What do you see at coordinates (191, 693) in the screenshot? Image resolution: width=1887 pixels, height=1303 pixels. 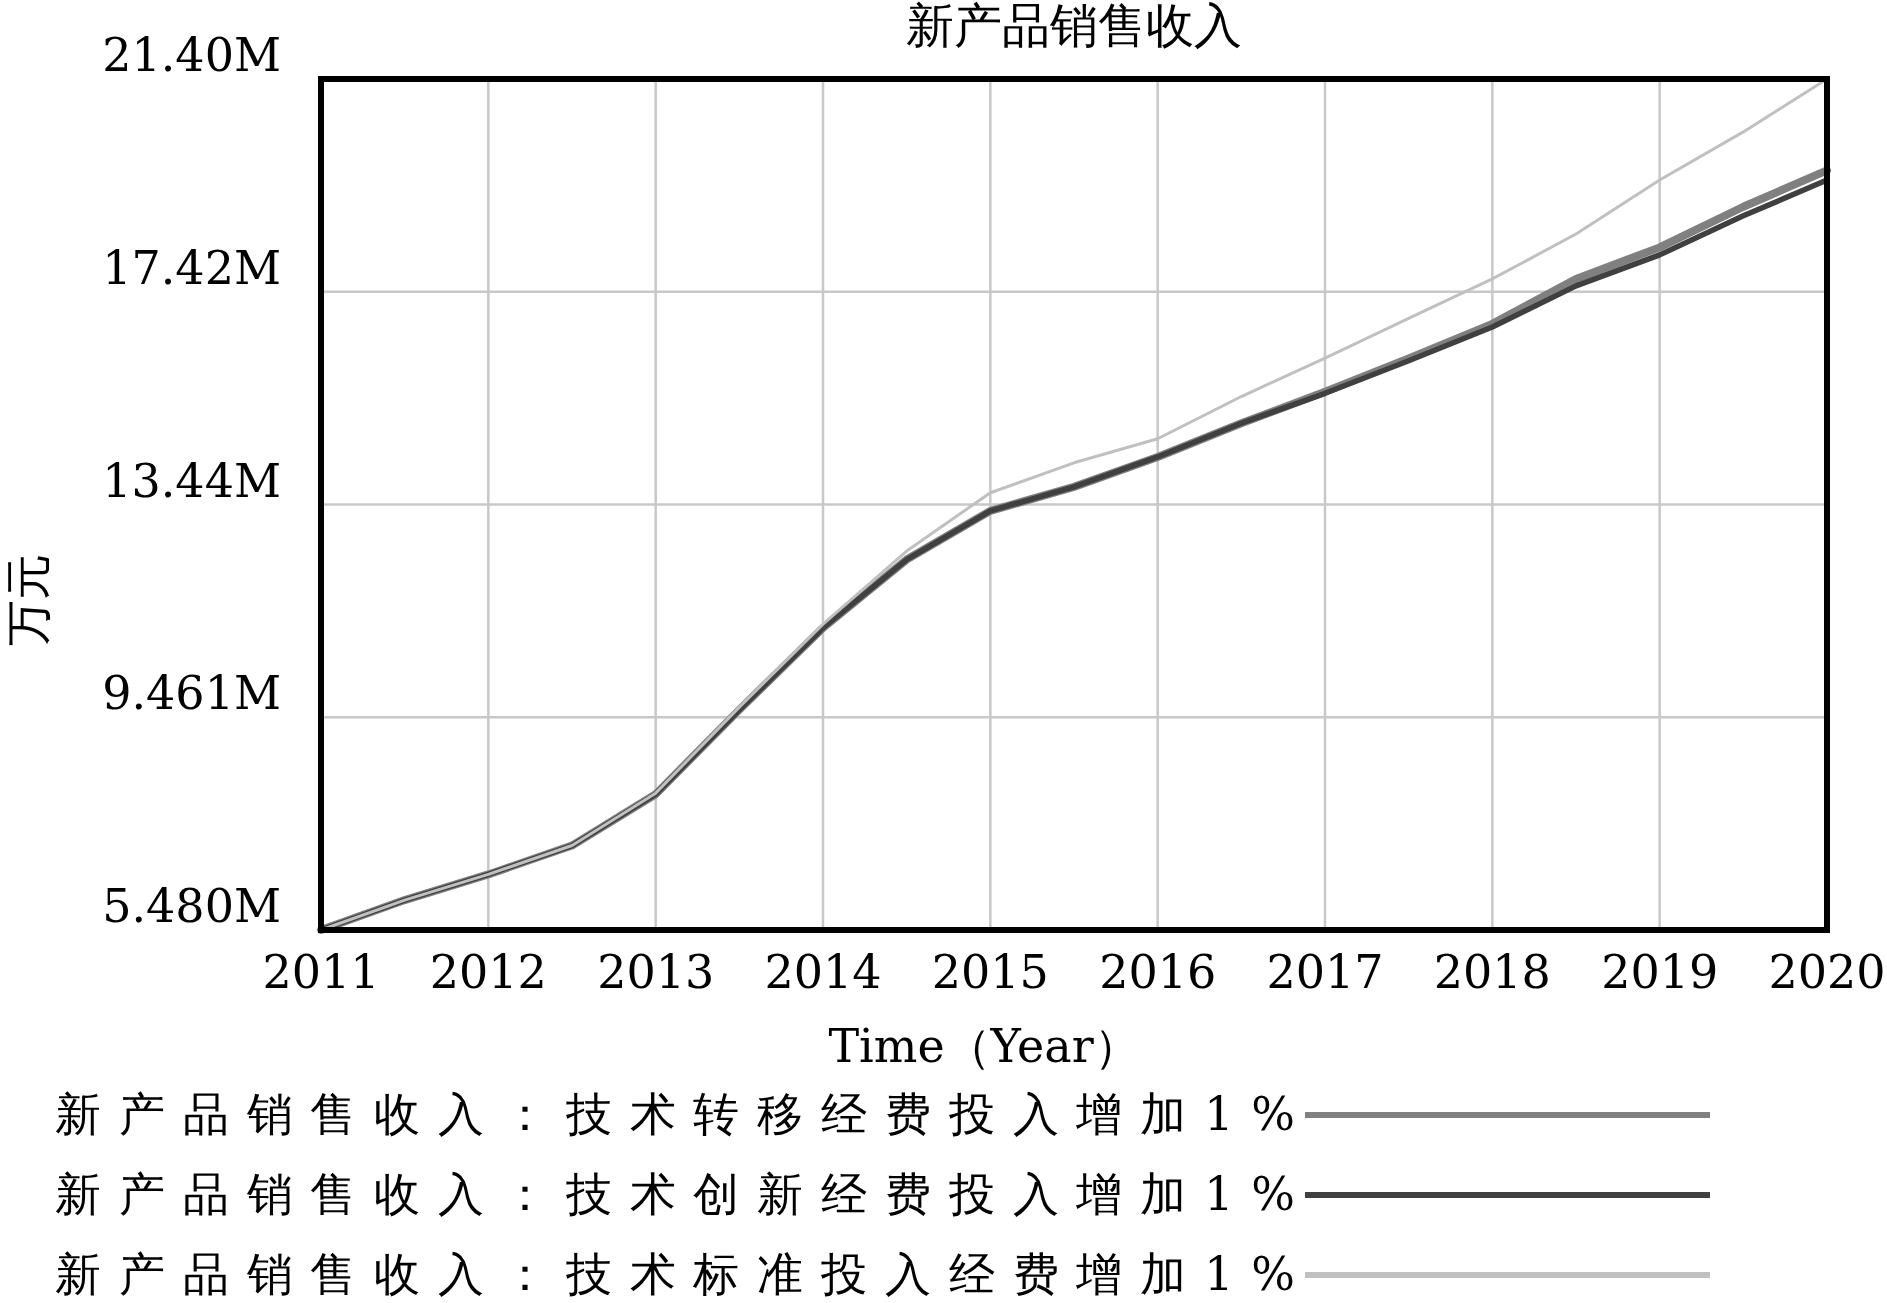 I see `y-tick-label: 9.461M` at bounding box center [191, 693].